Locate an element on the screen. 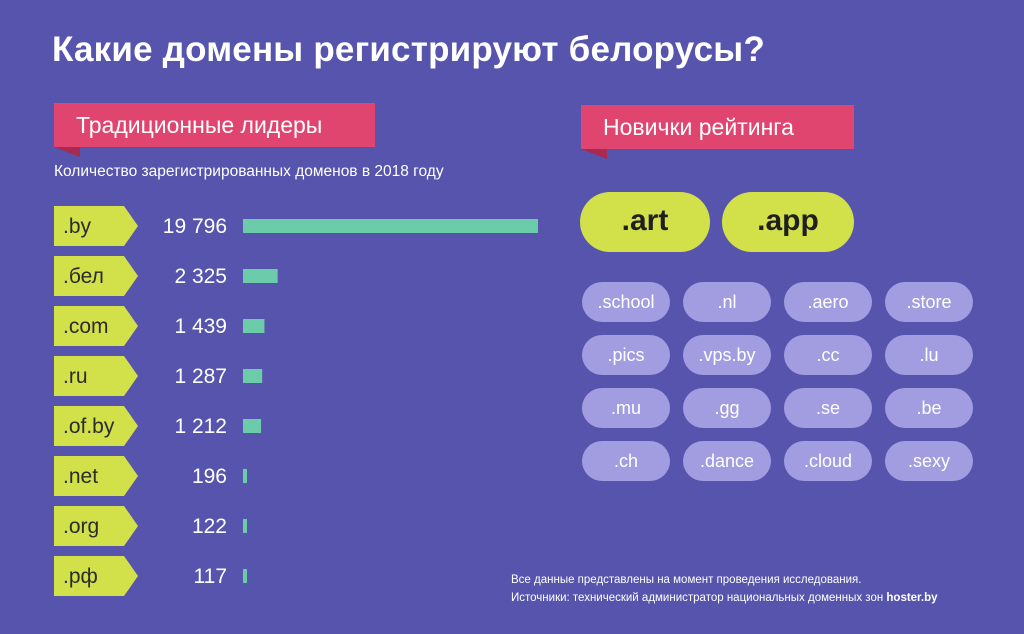 The height and width of the screenshot is (634, 1024). domain-count-label: 19 796 is located at coordinates (195, 226).